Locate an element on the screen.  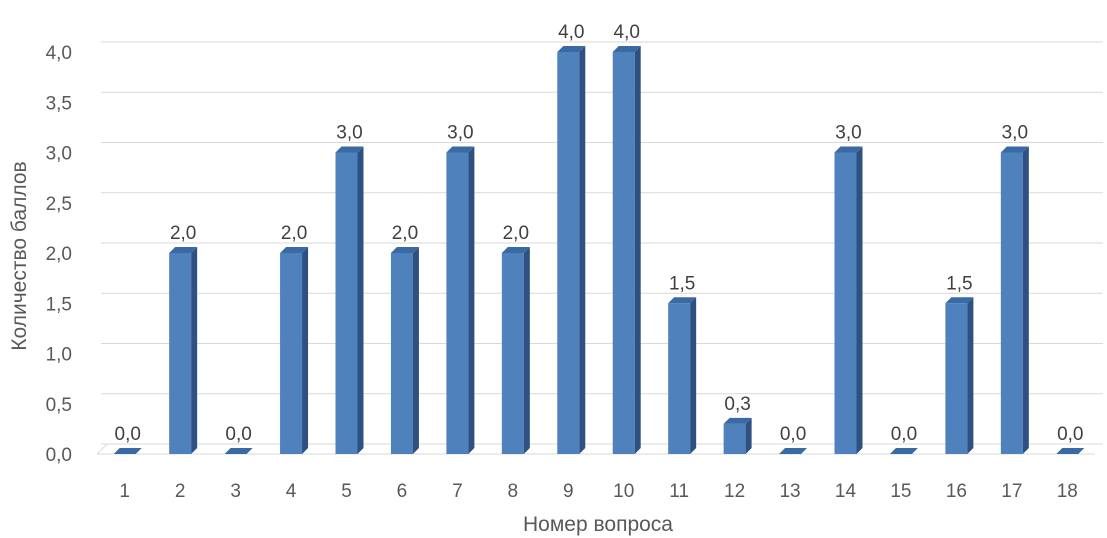
x-tick-label: 4 is located at coordinates (291, 491).